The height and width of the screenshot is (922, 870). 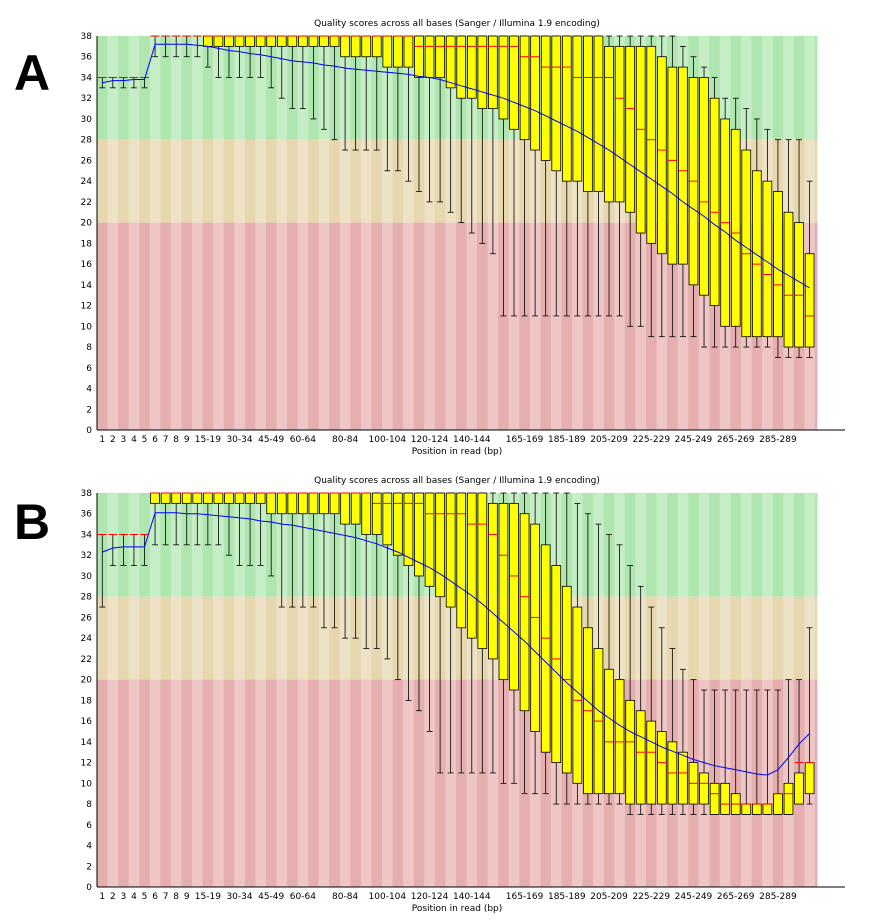 I want to click on x-tick-label: 265-269, so click(x=736, y=897).